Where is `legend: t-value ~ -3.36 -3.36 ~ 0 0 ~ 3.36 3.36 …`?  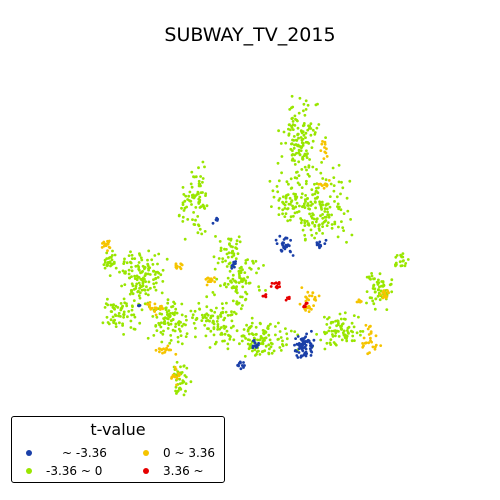 legend: t-value ~ -3.36 -3.36 ~ 0 0 ~ 3.36 3.36 … is located at coordinates (118, 449).